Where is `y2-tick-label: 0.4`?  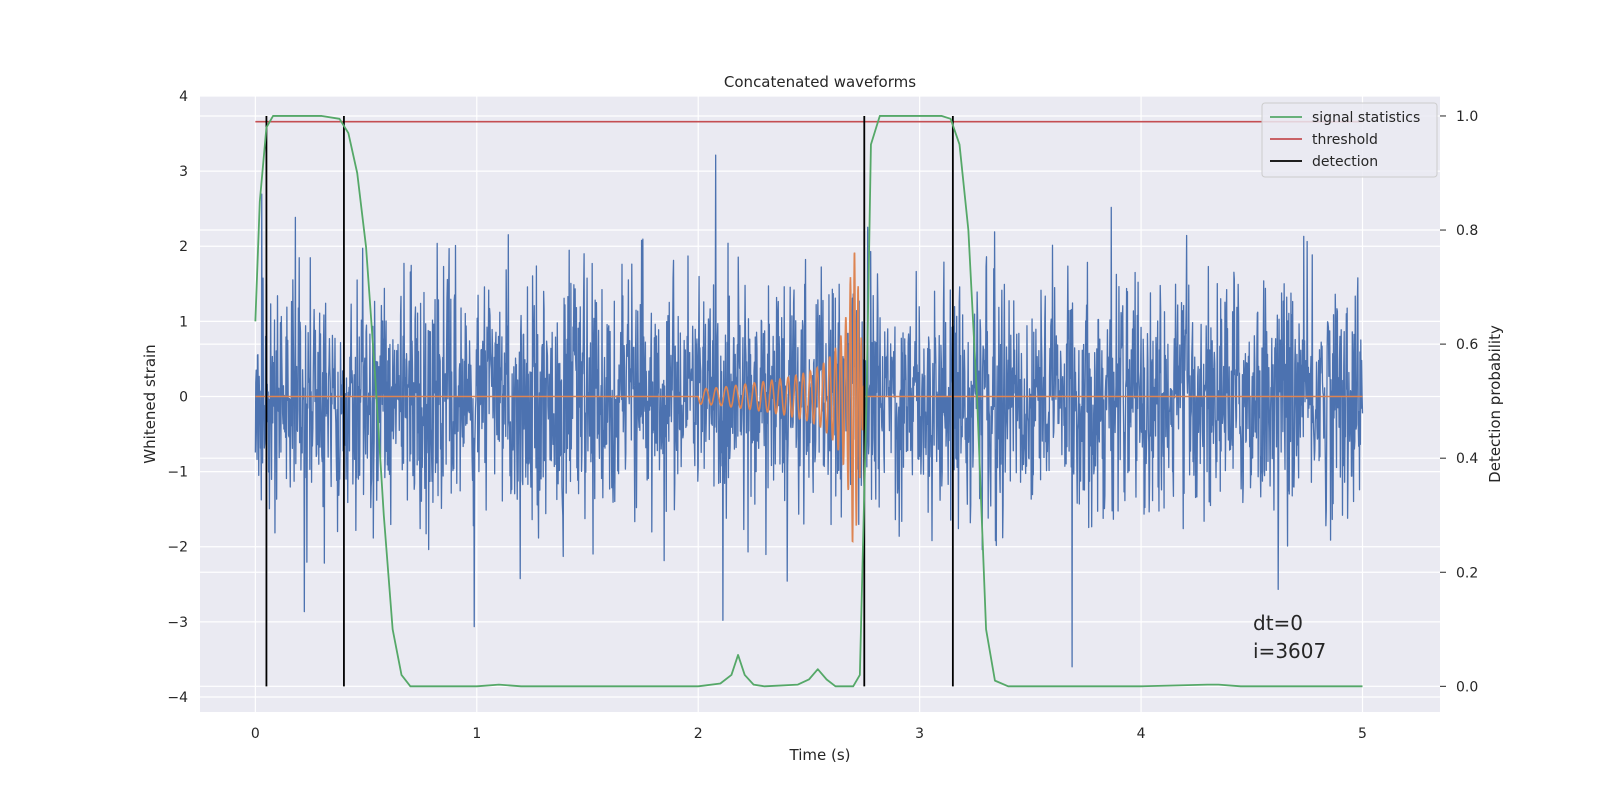
y2-tick-label: 0.4 is located at coordinates (1467, 459).